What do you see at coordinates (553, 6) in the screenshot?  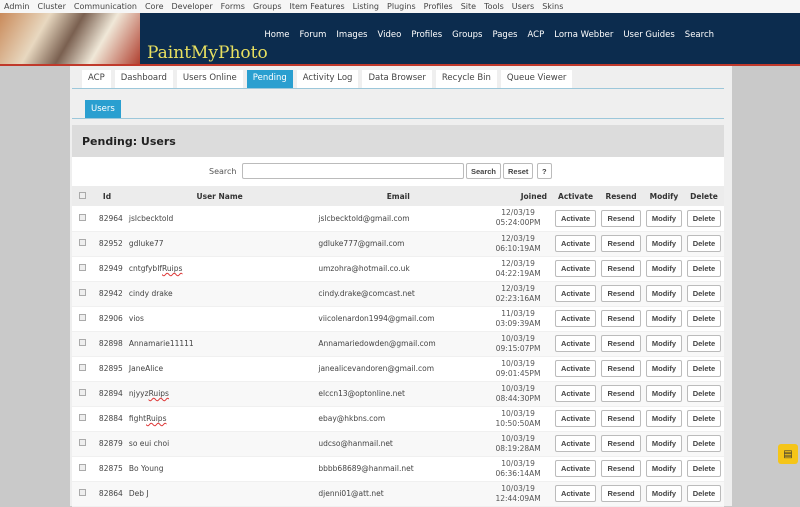 I see `topmenu-item-skins: Skins` at bounding box center [553, 6].